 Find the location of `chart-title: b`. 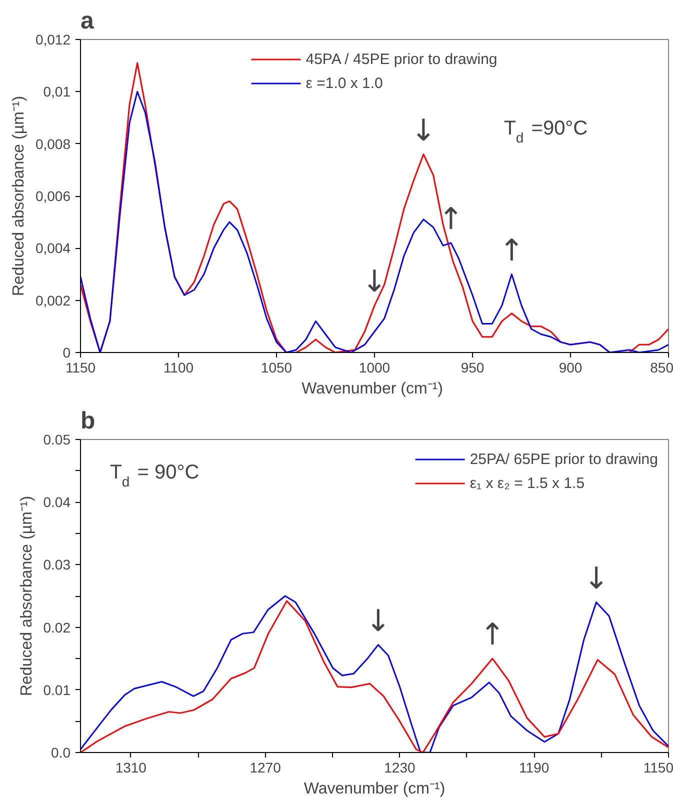

chart-title: b is located at coordinates (88, 421).